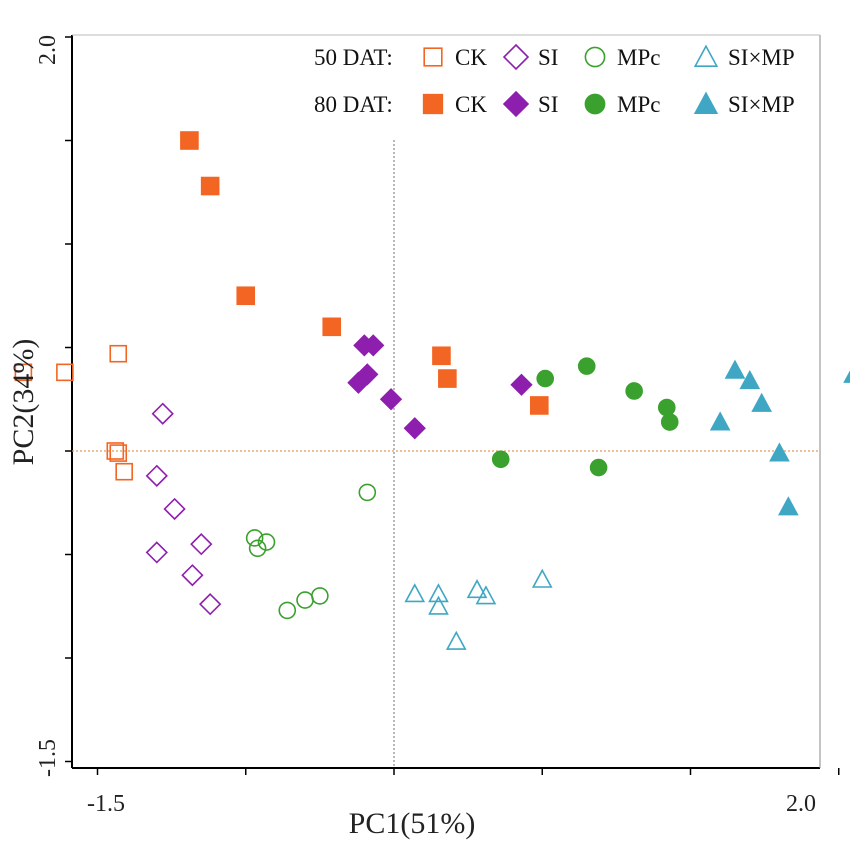 This screenshot has width=850, height=849. What do you see at coordinates (23, 402) in the screenshot?
I see `y-axis-title: PC2(34%)` at bounding box center [23, 402].